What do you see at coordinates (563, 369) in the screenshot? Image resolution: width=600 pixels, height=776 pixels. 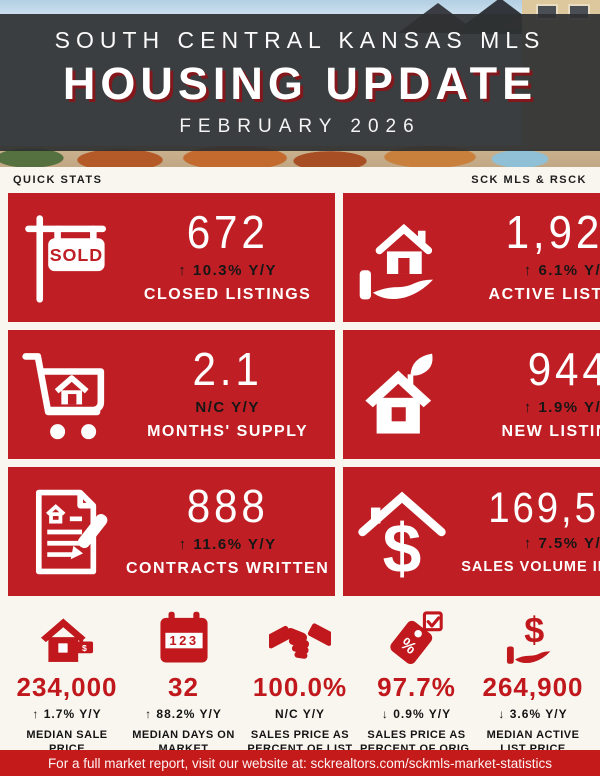 I see `stat-value: 944` at bounding box center [563, 369].